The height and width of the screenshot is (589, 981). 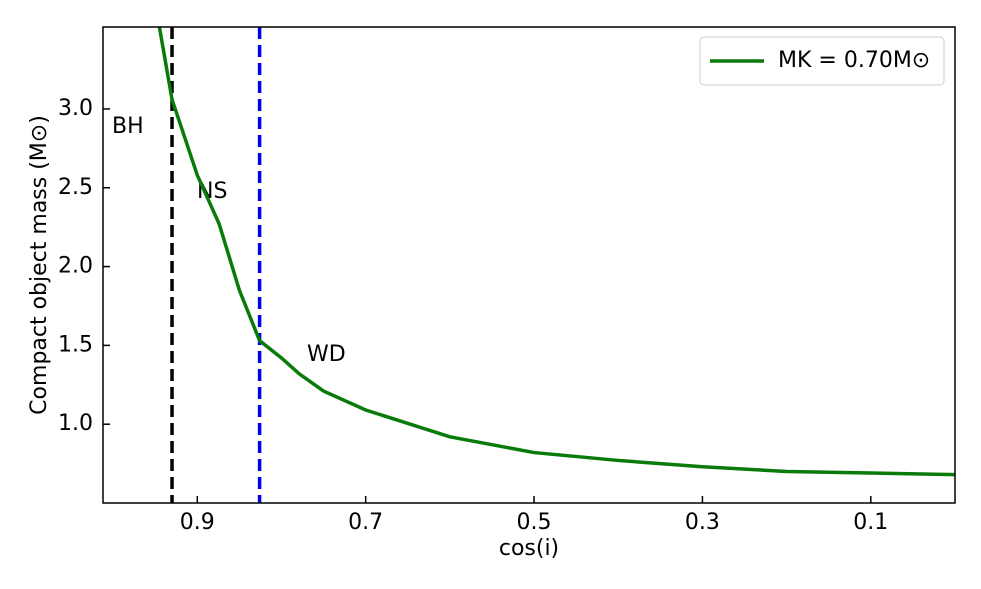 I want to click on region-label: BH, so click(x=128, y=126).